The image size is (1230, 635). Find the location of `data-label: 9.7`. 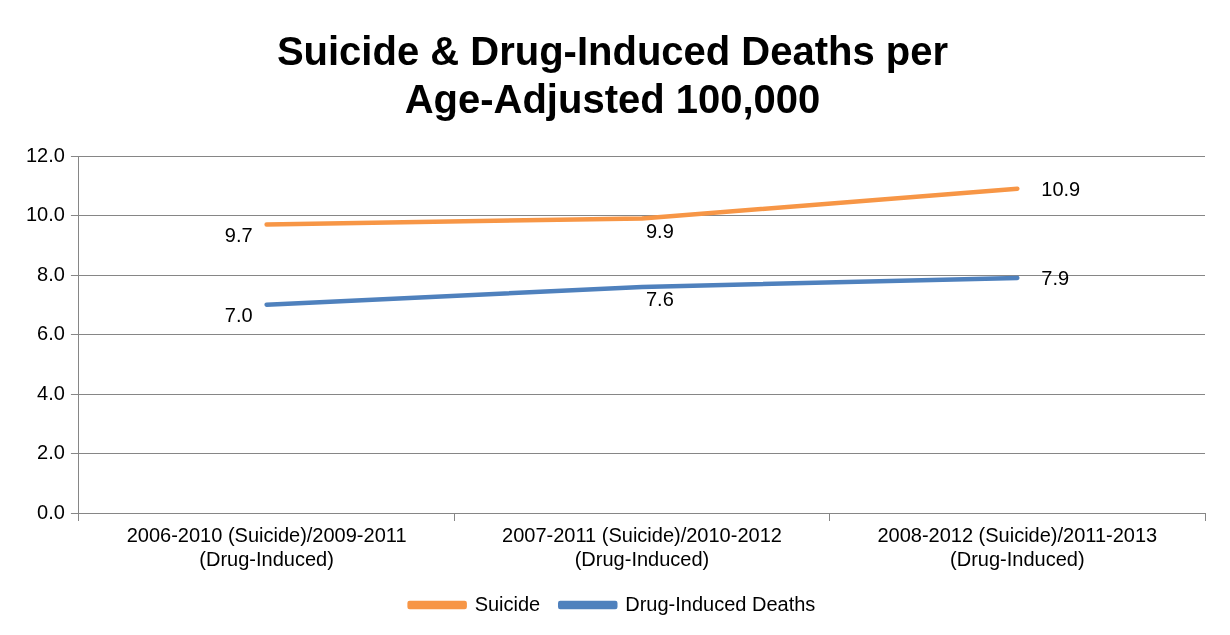

data-label: 9.7 is located at coordinates (238, 234).